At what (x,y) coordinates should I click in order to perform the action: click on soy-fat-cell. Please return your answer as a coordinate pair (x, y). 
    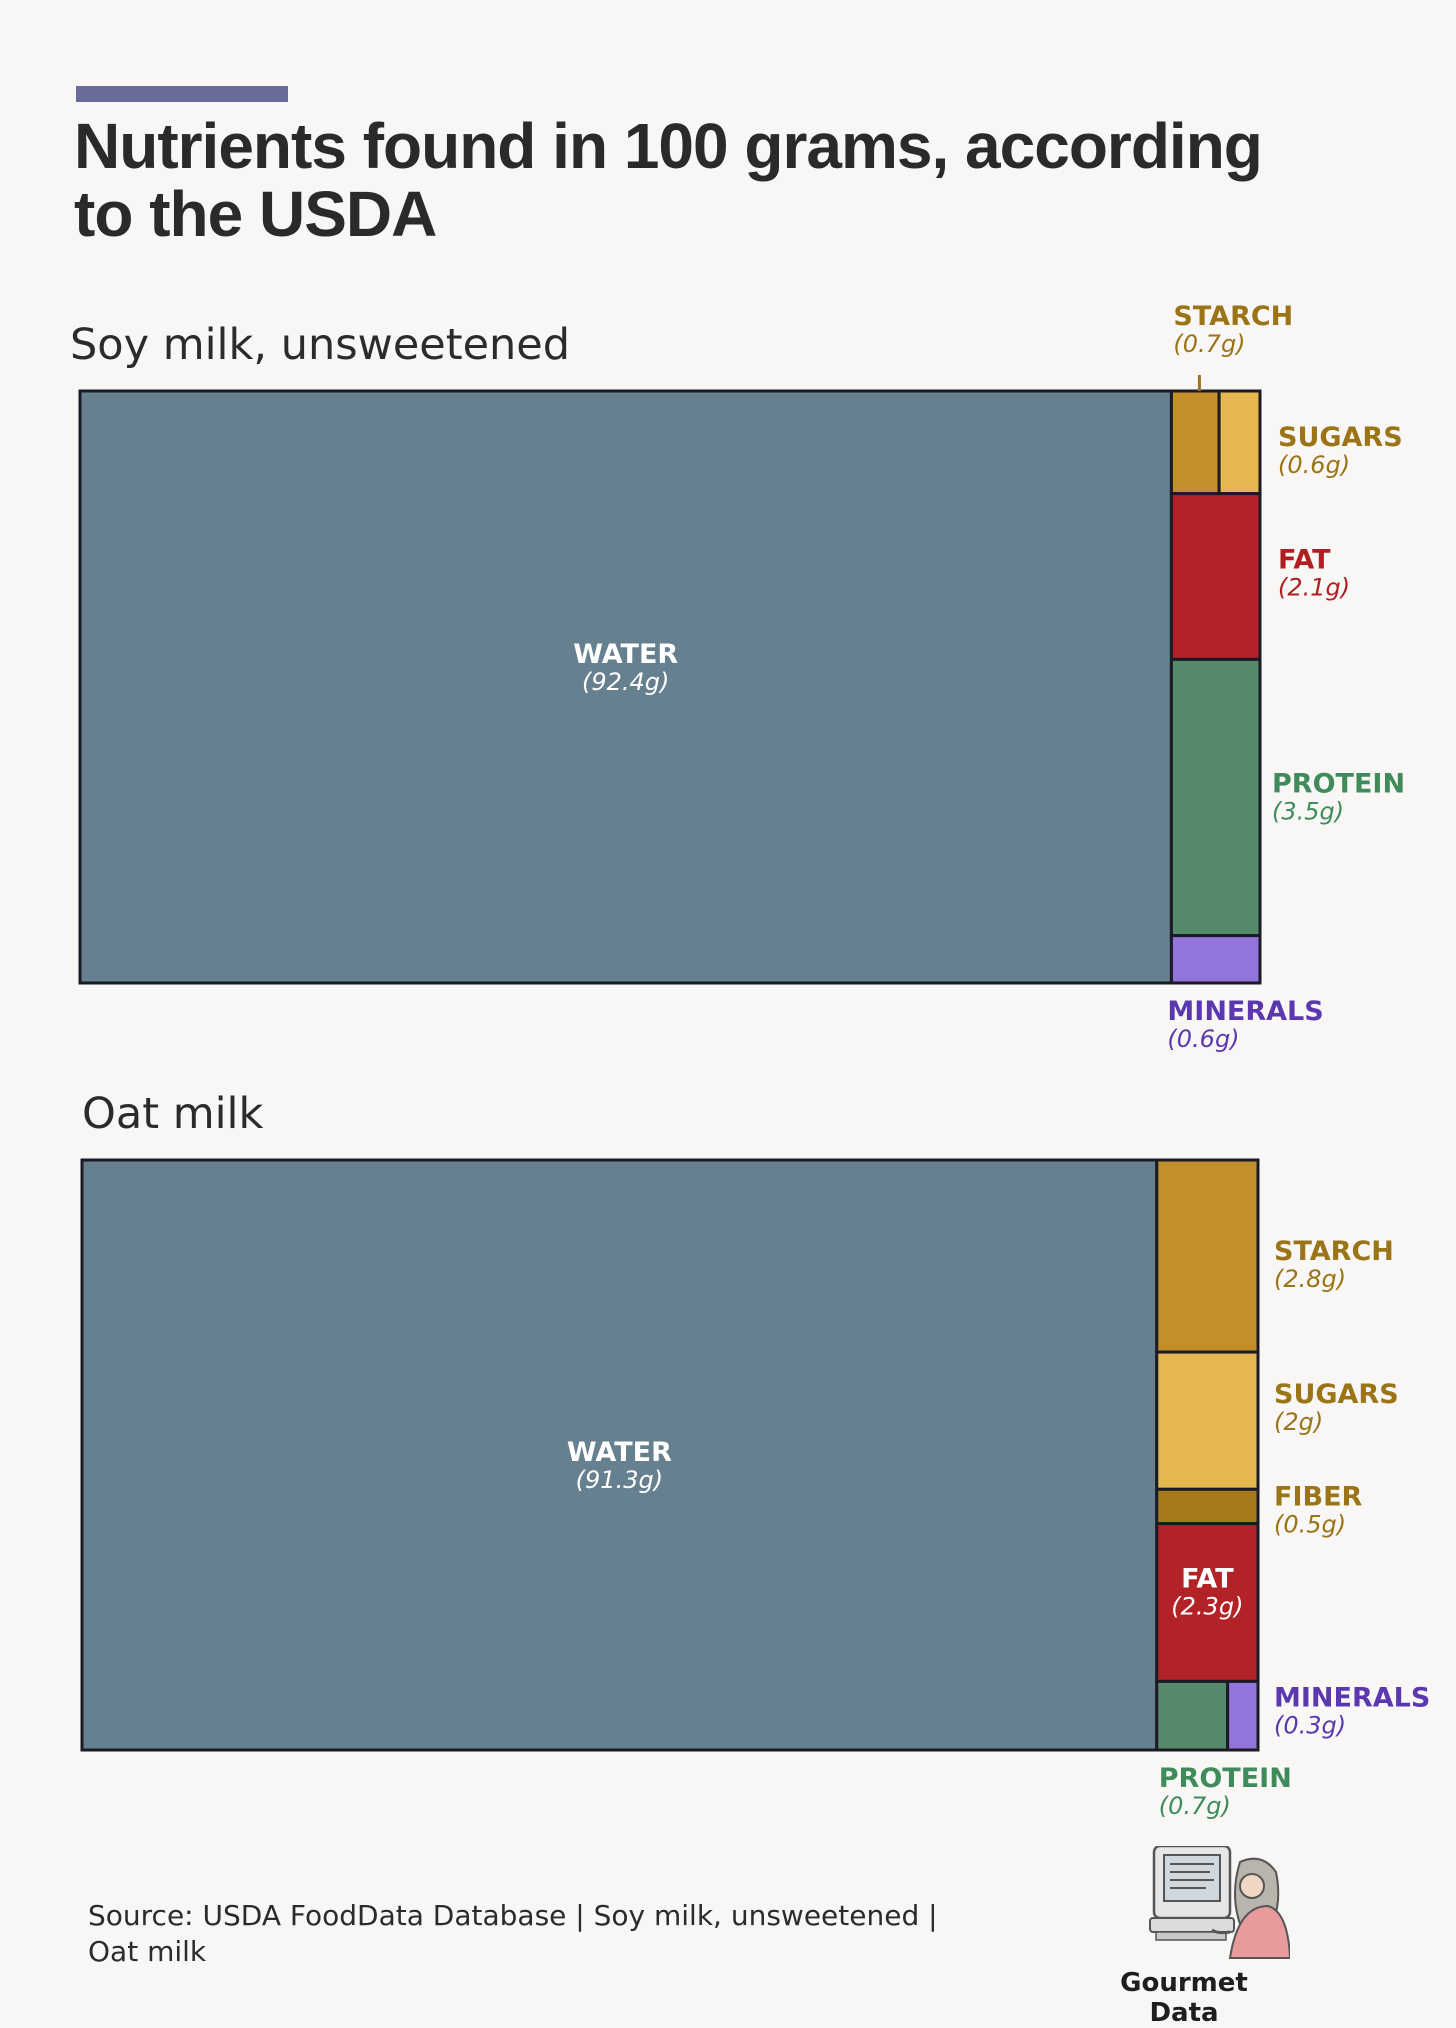
    Looking at the image, I should click on (1215, 576).